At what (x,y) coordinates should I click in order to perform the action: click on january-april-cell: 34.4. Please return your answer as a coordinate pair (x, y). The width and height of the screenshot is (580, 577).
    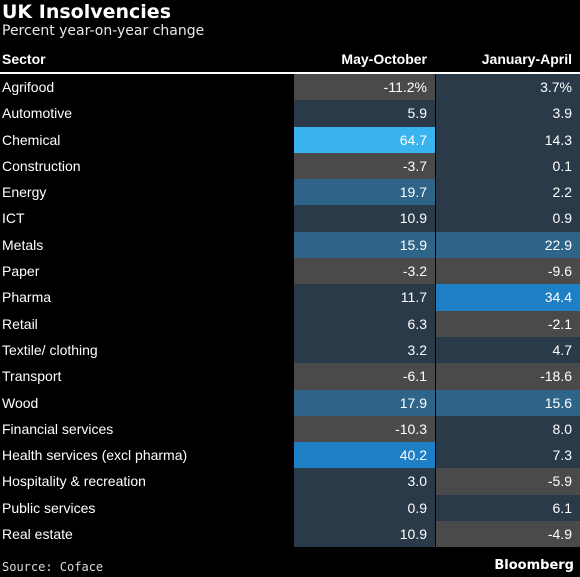
    Looking at the image, I should click on (508, 297).